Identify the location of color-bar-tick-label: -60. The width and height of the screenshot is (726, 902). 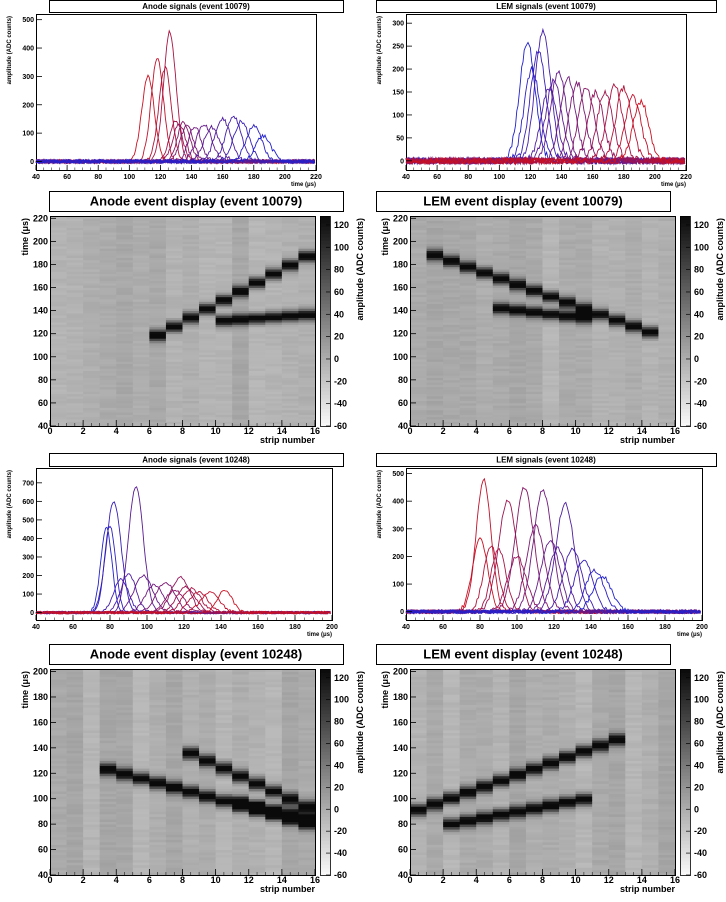
(340, 426).